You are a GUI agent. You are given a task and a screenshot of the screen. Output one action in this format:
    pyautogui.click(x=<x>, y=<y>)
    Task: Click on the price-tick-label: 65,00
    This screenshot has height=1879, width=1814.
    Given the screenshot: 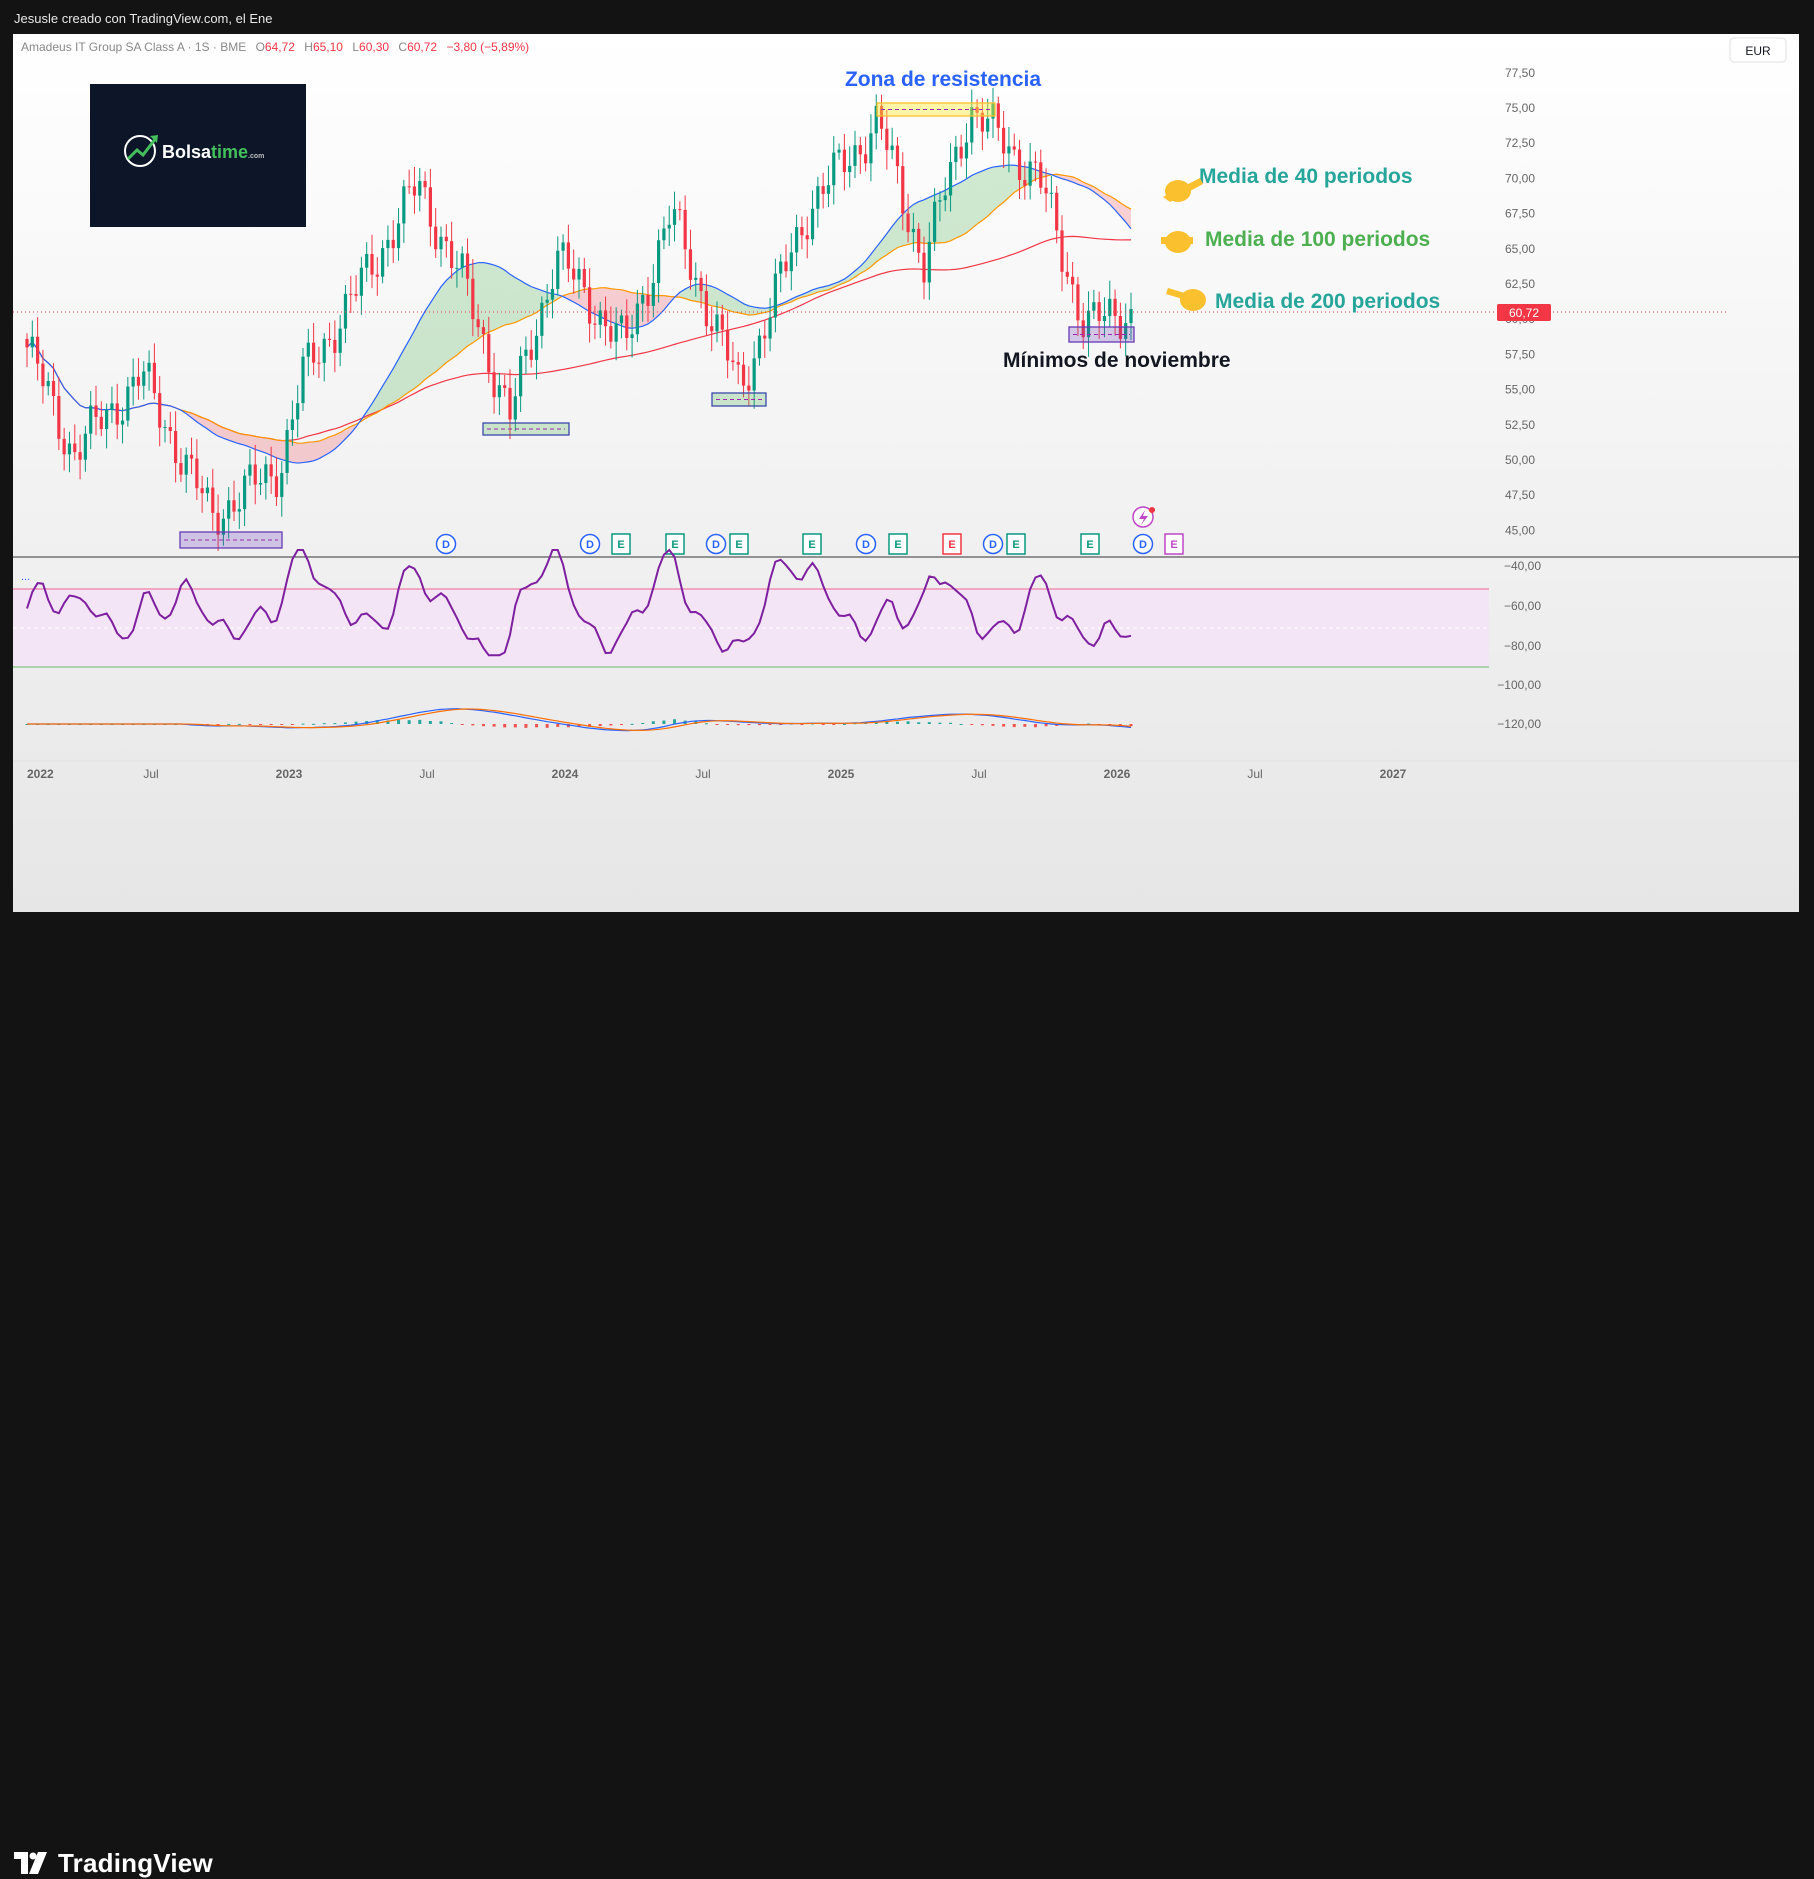 What is the action you would take?
    pyautogui.click(x=1520, y=249)
    